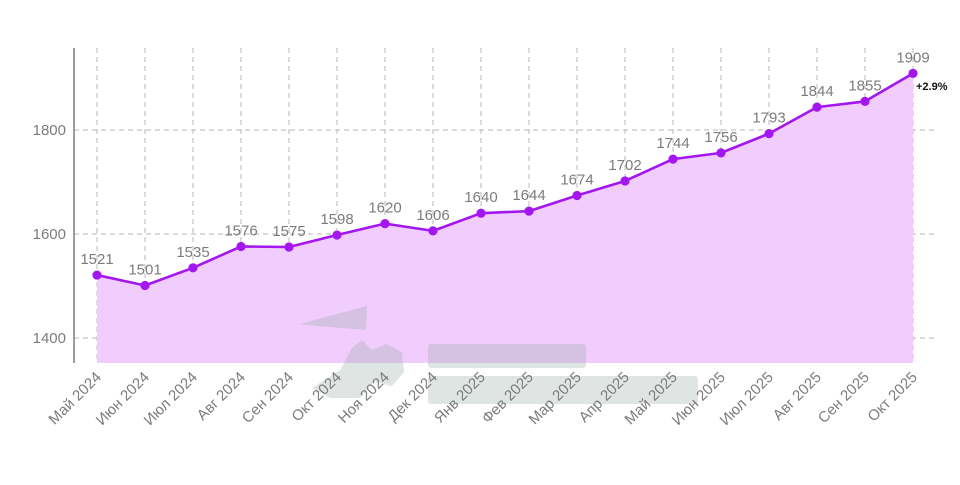 This screenshot has height=485, width=960. What do you see at coordinates (336, 219) in the screenshot?
I see `data-label: 1598` at bounding box center [336, 219].